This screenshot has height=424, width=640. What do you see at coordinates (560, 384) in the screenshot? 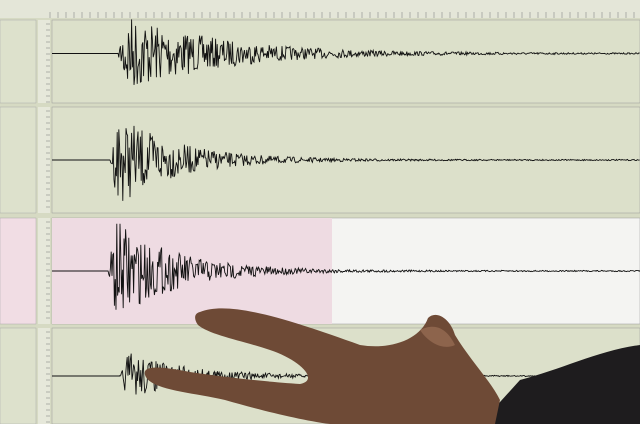
I see `sleeve` at bounding box center [560, 384].